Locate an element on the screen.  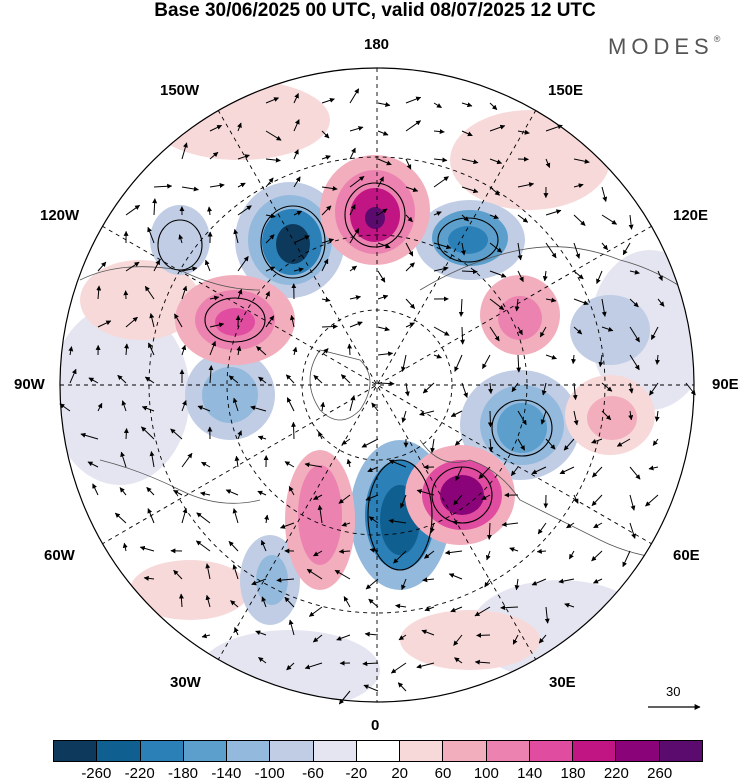
colorbar-tick-label: 140 is located at coordinates (530, 773).